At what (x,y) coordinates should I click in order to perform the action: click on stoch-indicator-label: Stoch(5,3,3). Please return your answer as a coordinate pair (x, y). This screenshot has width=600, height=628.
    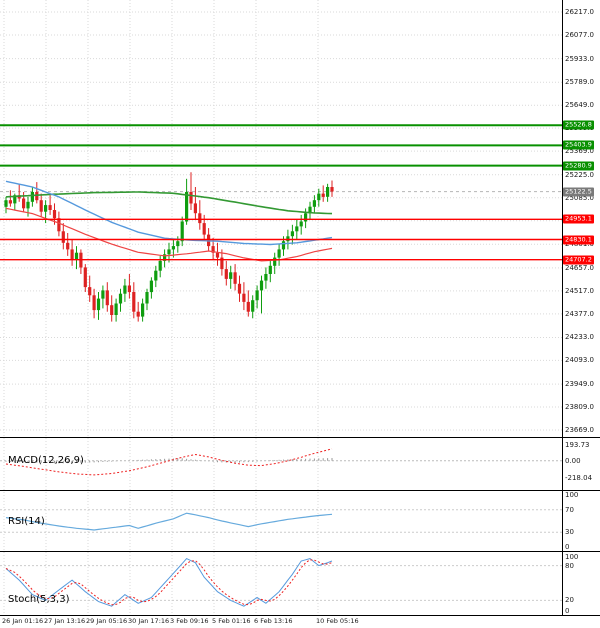
    Looking at the image, I should click on (39, 599).